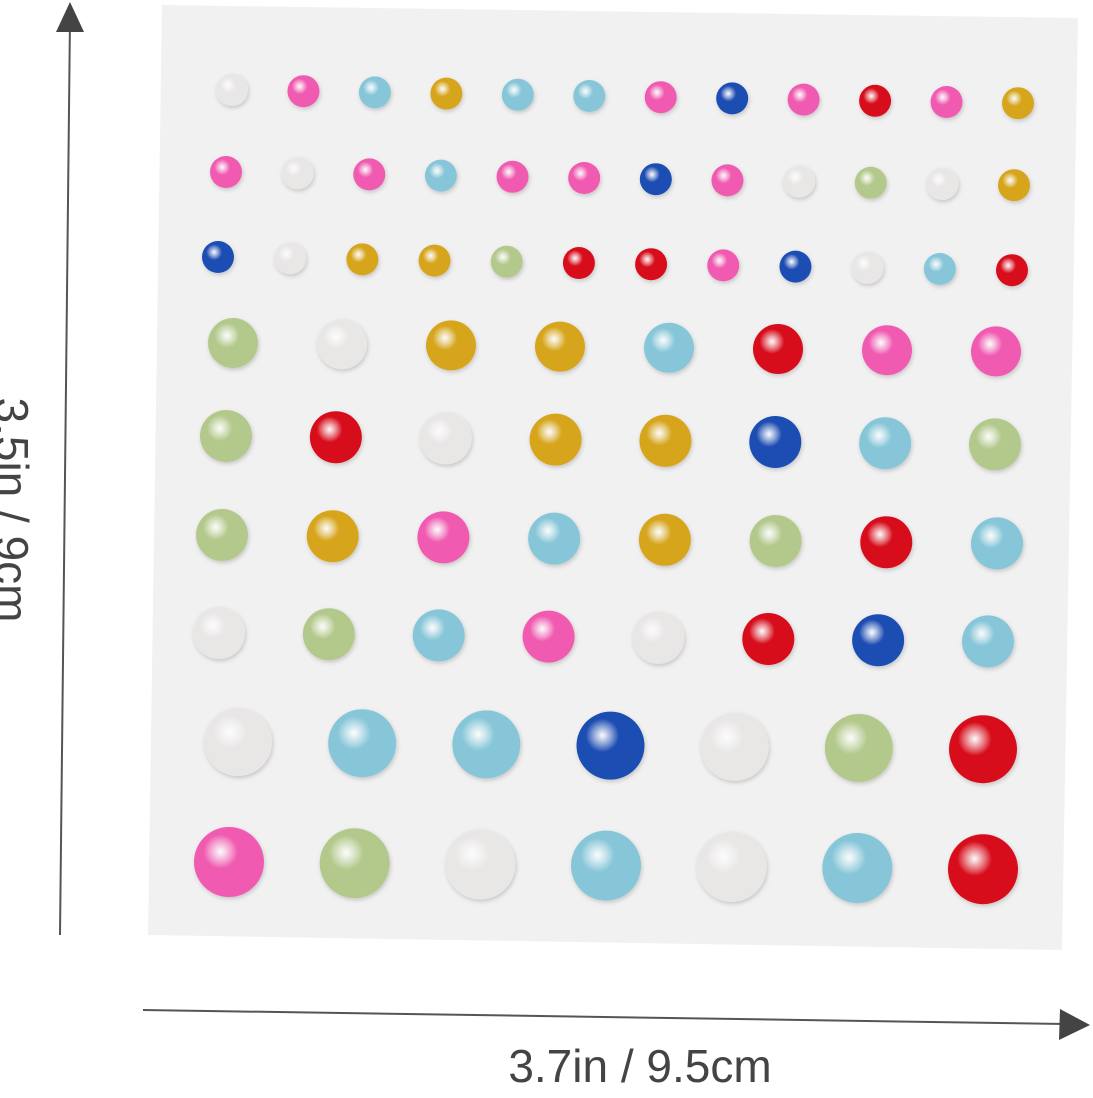 Image resolution: width=1093 pixels, height=1098 pixels. I want to click on height-arrow-head, so click(70, 17).